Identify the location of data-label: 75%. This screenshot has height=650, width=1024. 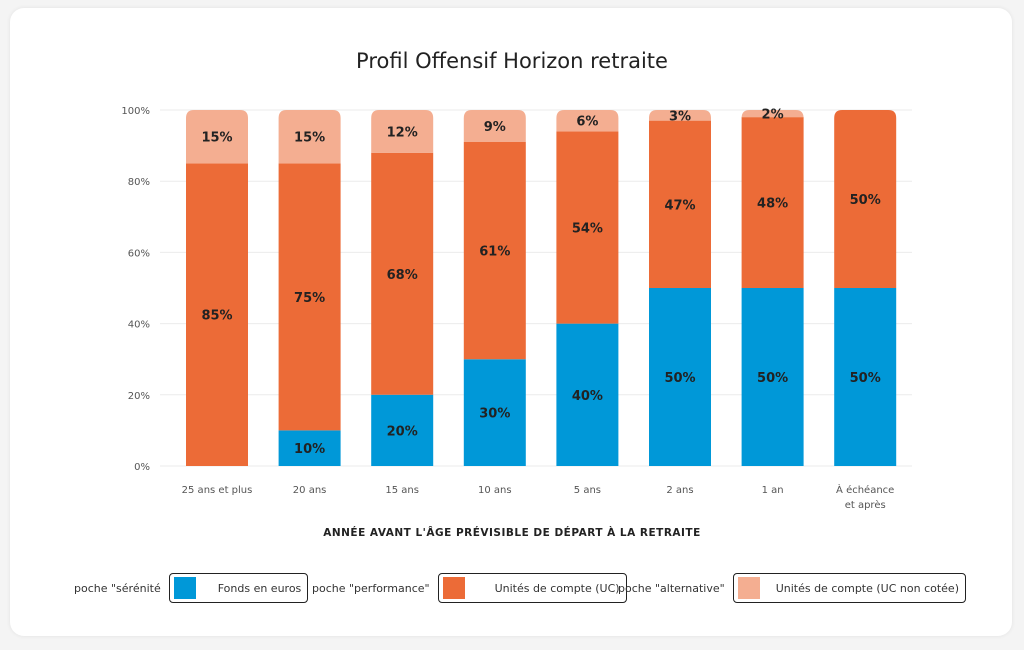
(309, 298).